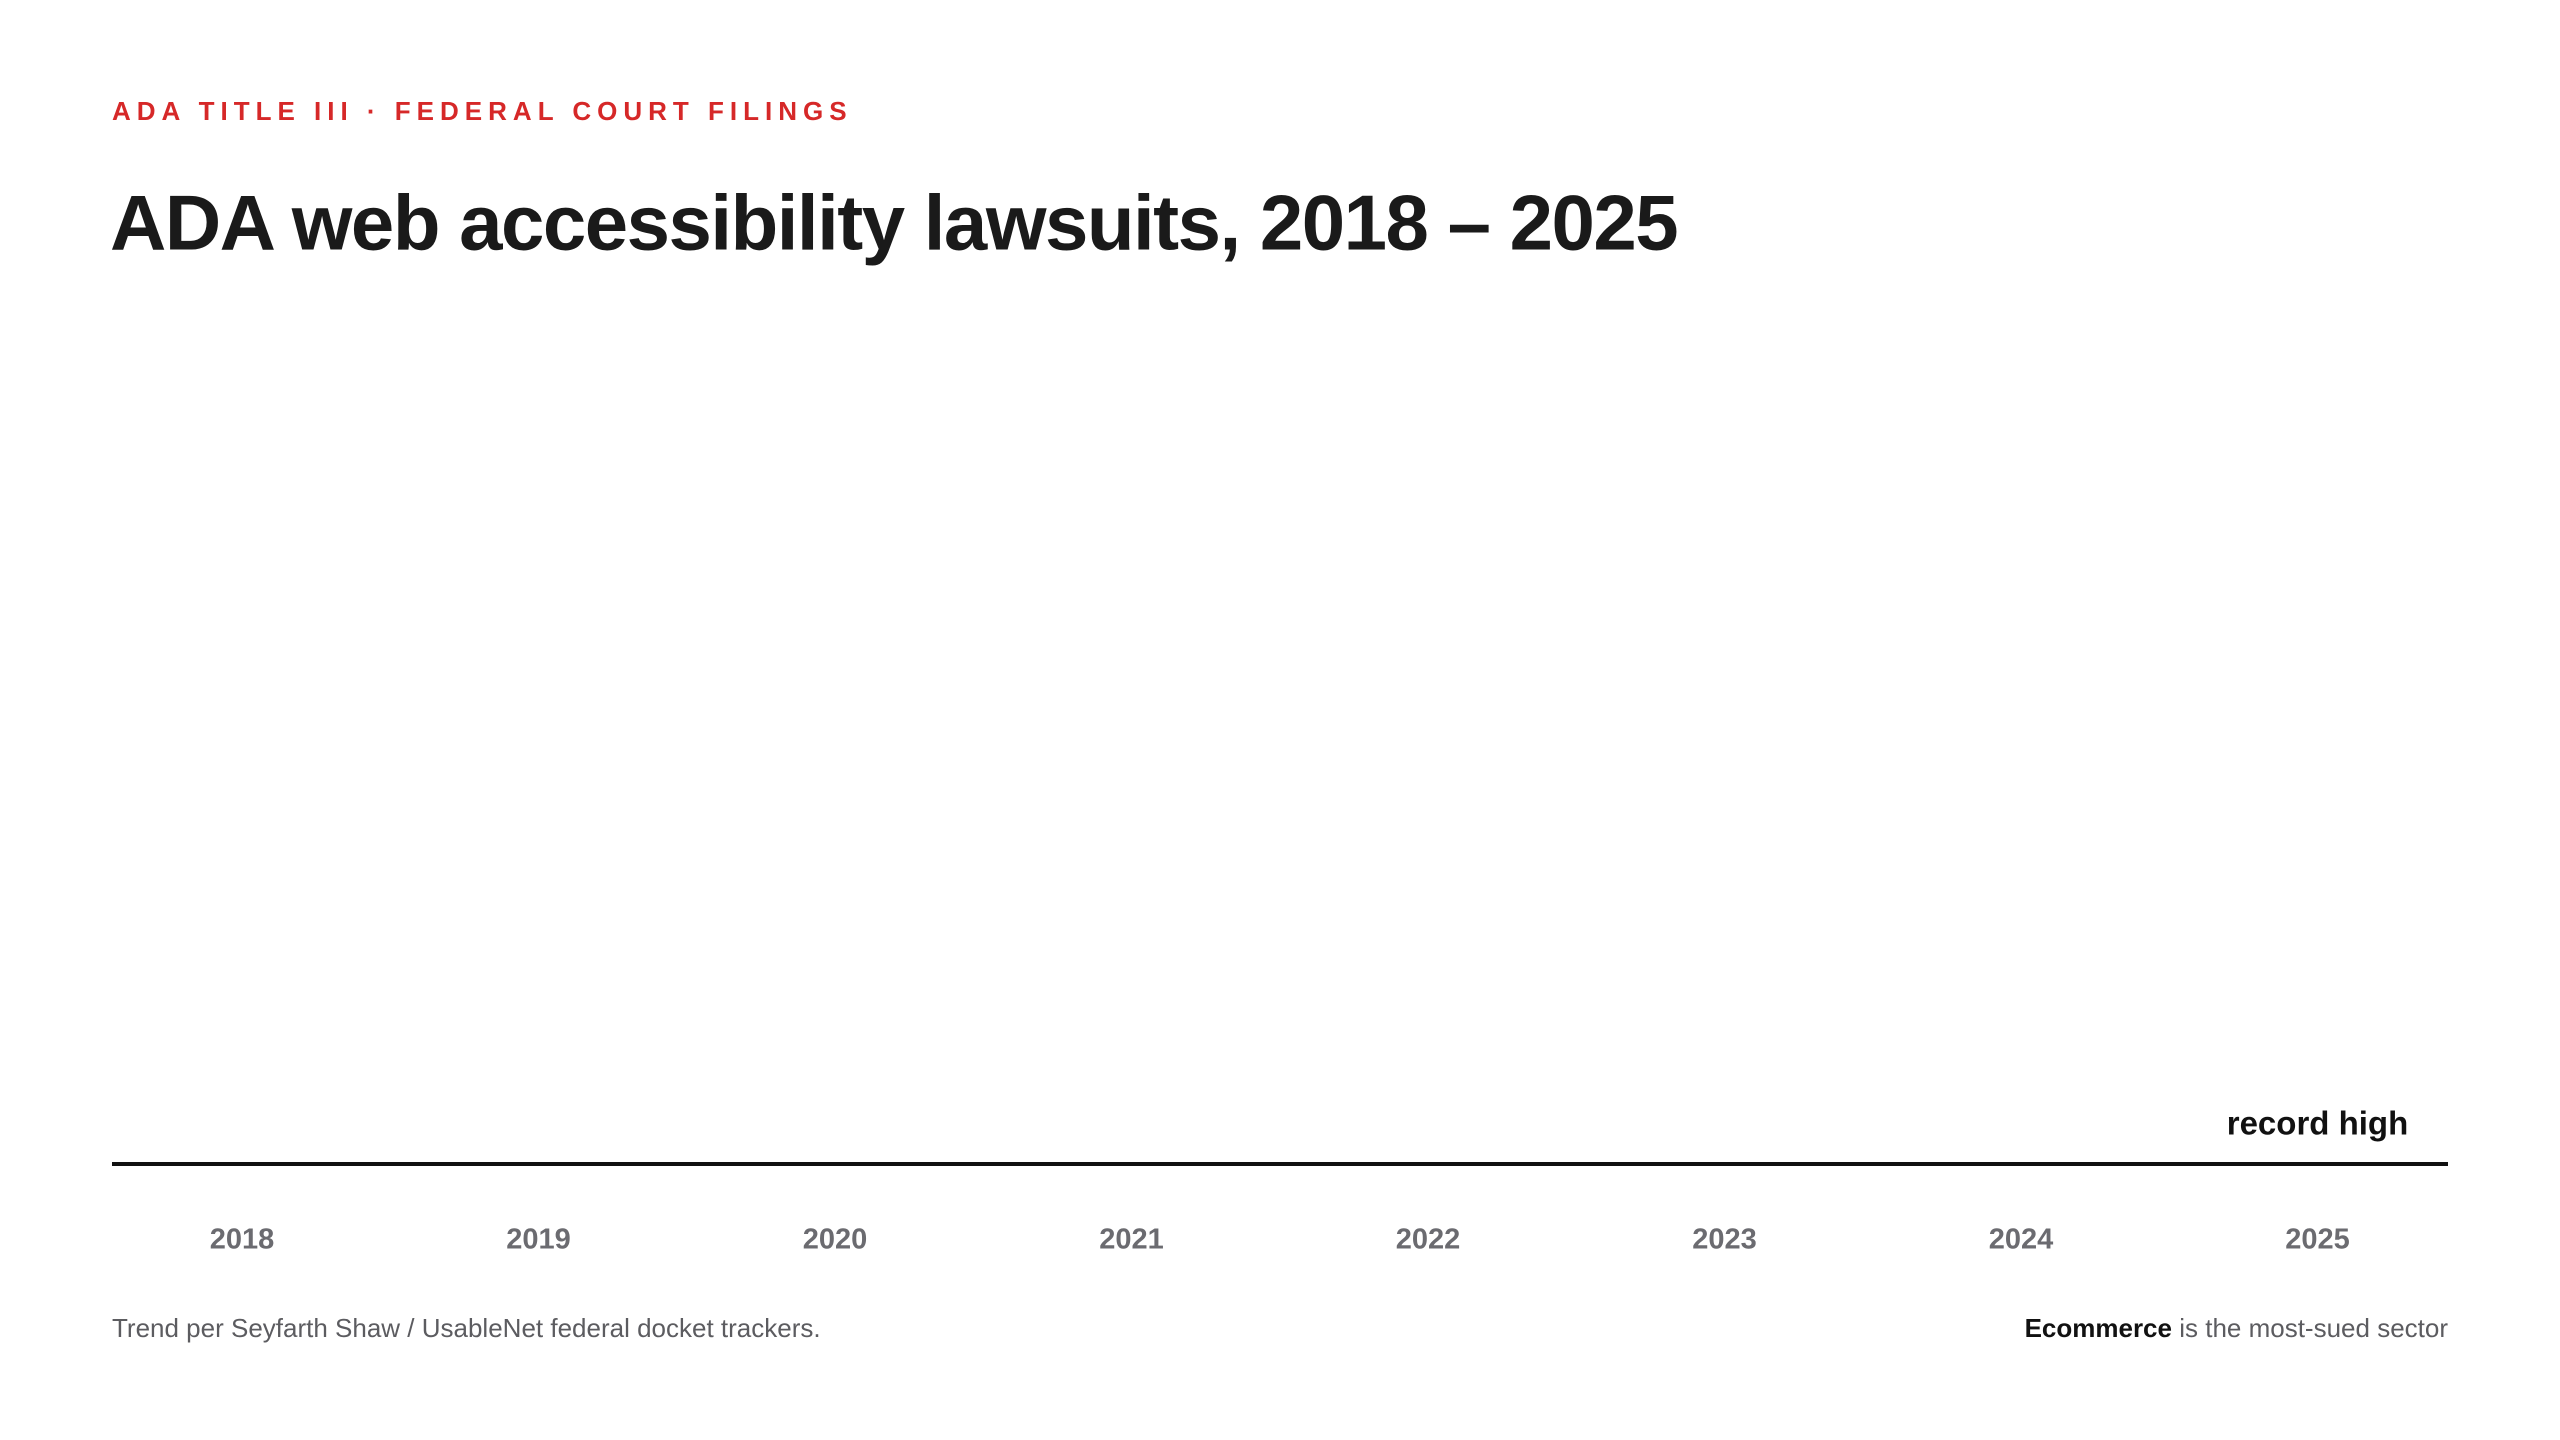 The height and width of the screenshot is (1440, 2560). What do you see at coordinates (2021, 1240) in the screenshot?
I see `x-tick-label: 2024` at bounding box center [2021, 1240].